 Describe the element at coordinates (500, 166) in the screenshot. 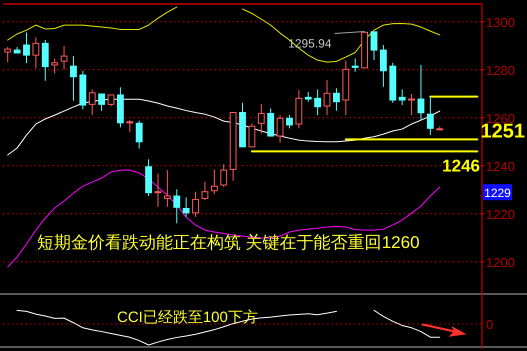

I see `y-tick-label: 1240` at that location.